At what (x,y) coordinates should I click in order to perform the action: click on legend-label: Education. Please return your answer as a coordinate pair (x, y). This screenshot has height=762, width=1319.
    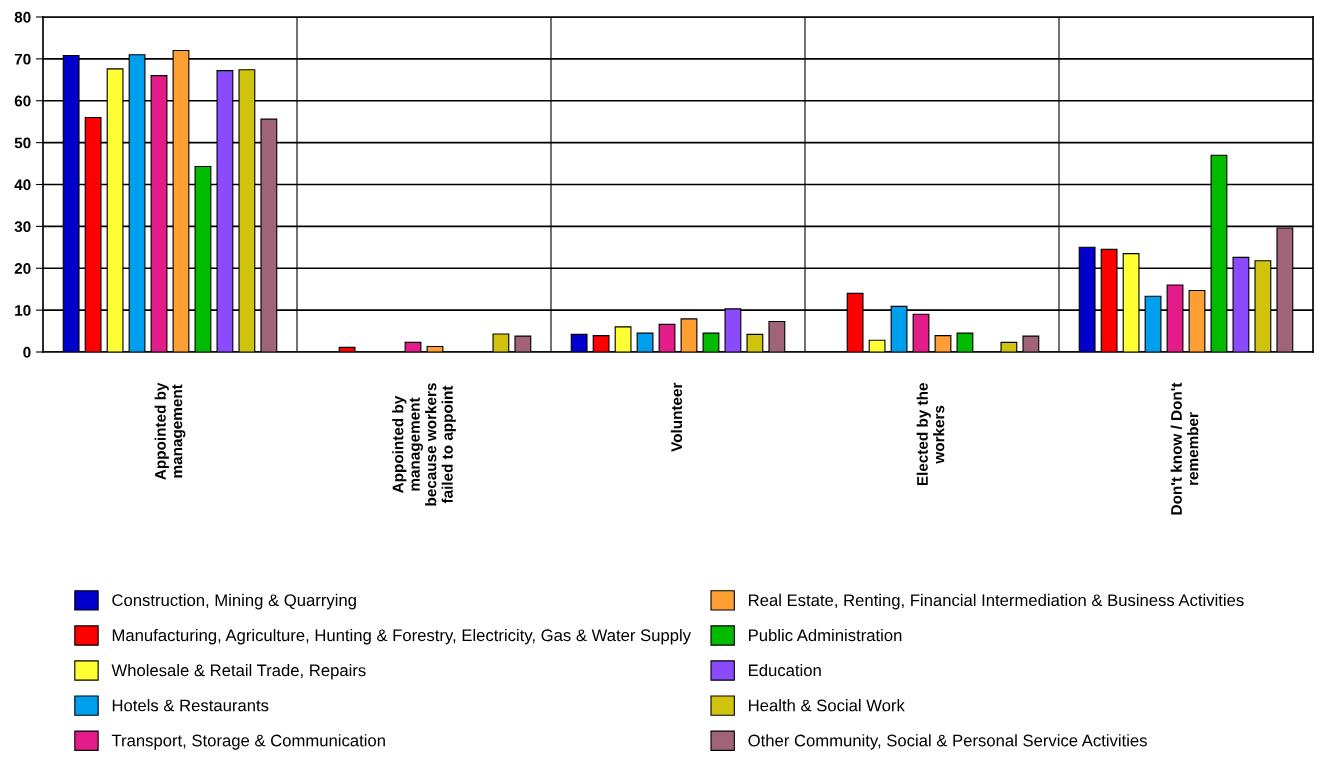
    Looking at the image, I should click on (785, 670).